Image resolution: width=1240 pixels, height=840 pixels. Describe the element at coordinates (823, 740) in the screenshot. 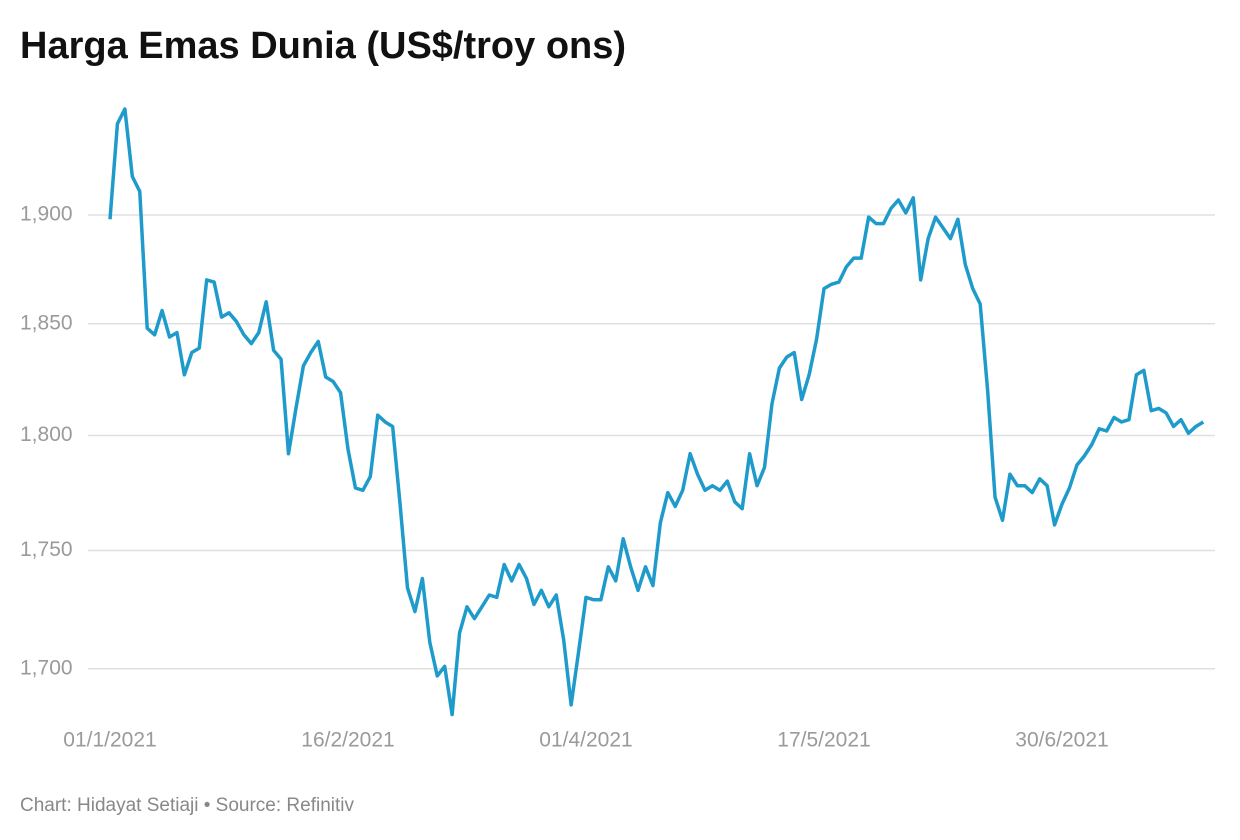

I see `x-tick-label: 17/5/2021` at that location.